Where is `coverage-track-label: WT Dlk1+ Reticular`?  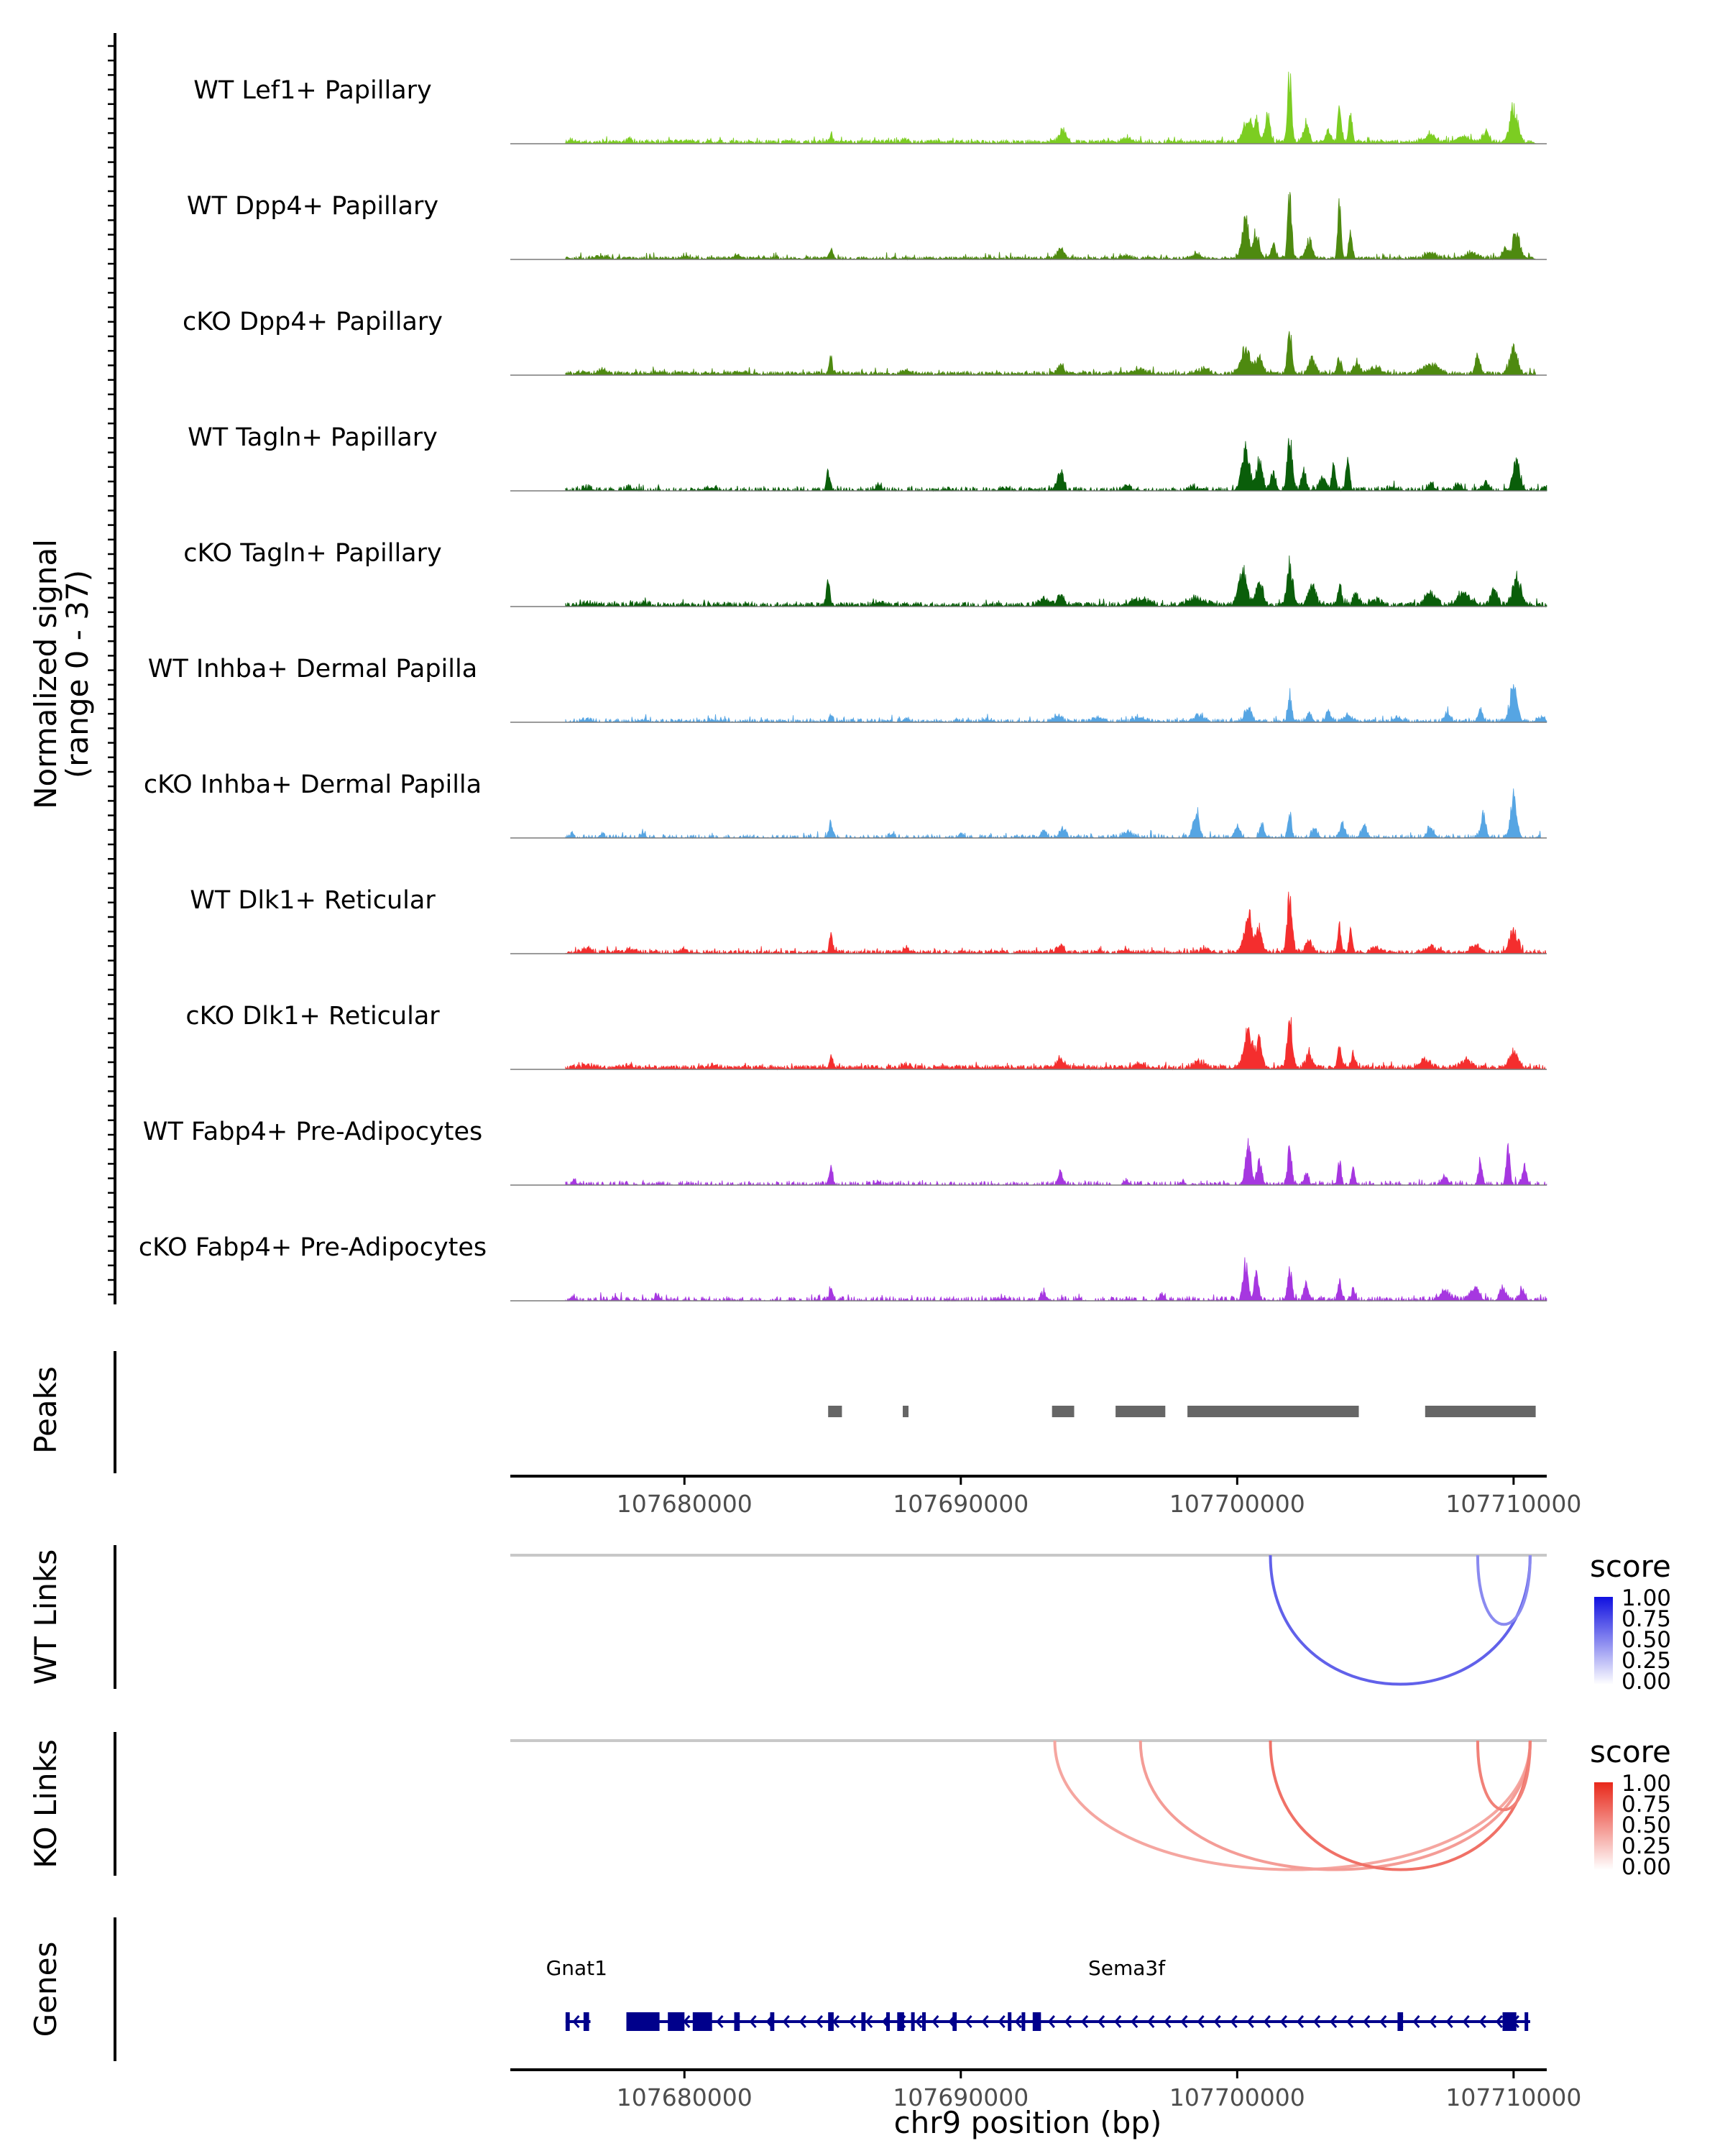 coverage-track-label: WT Dlk1+ Reticular is located at coordinates (313, 901).